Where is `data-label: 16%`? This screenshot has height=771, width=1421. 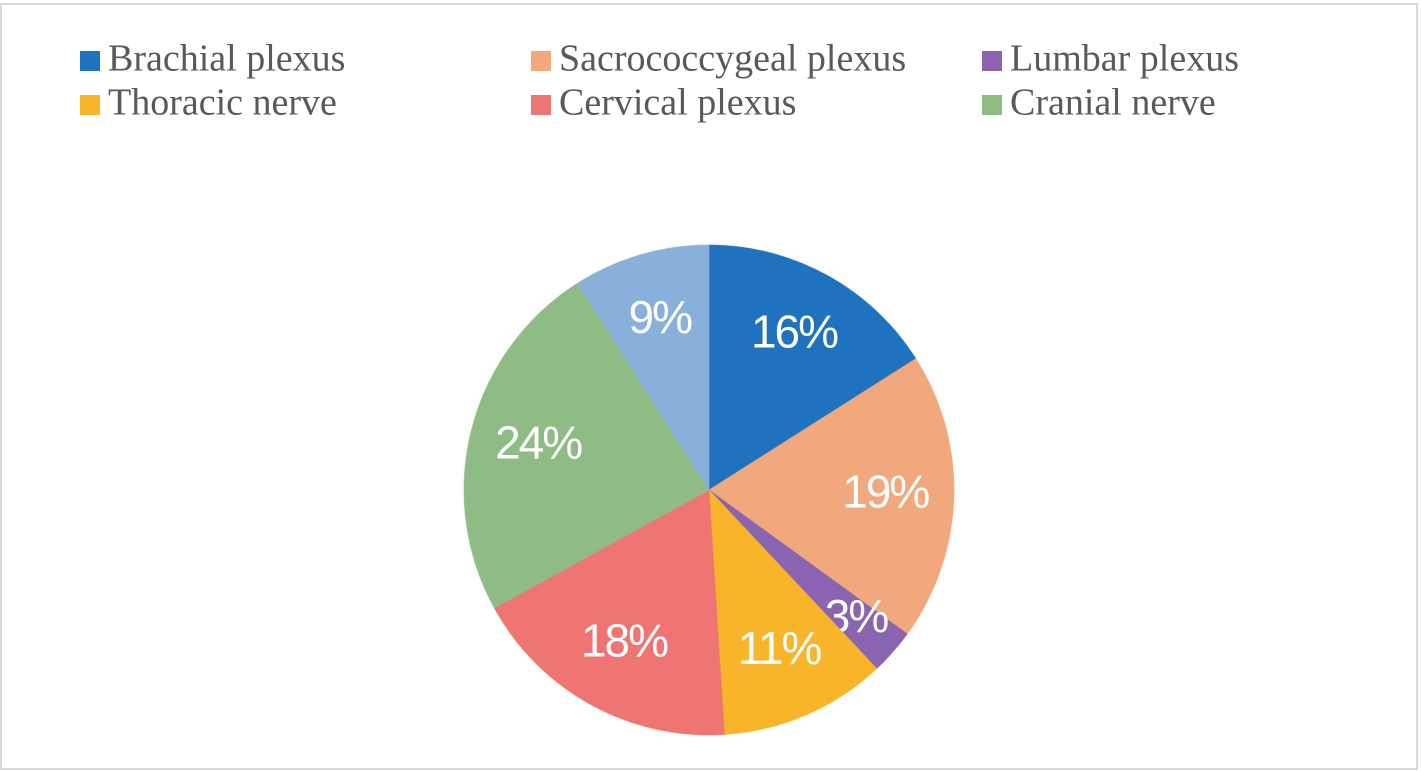 data-label: 16% is located at coordinates (794, 332).